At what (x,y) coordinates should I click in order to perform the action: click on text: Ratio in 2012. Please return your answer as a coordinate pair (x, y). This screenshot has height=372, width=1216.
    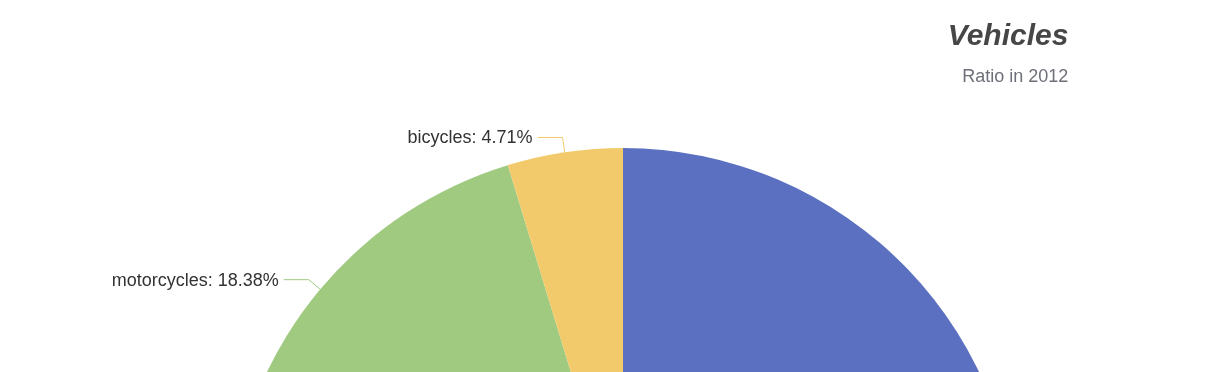
    Looking at the image, I should click on (1015, 76).